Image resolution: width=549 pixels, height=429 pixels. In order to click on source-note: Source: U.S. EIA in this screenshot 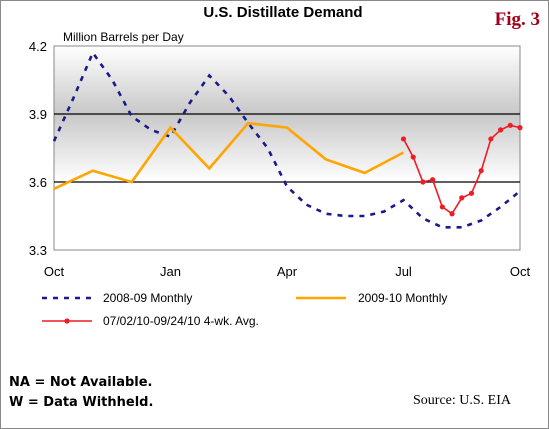, I will do `click(462, 400)`.